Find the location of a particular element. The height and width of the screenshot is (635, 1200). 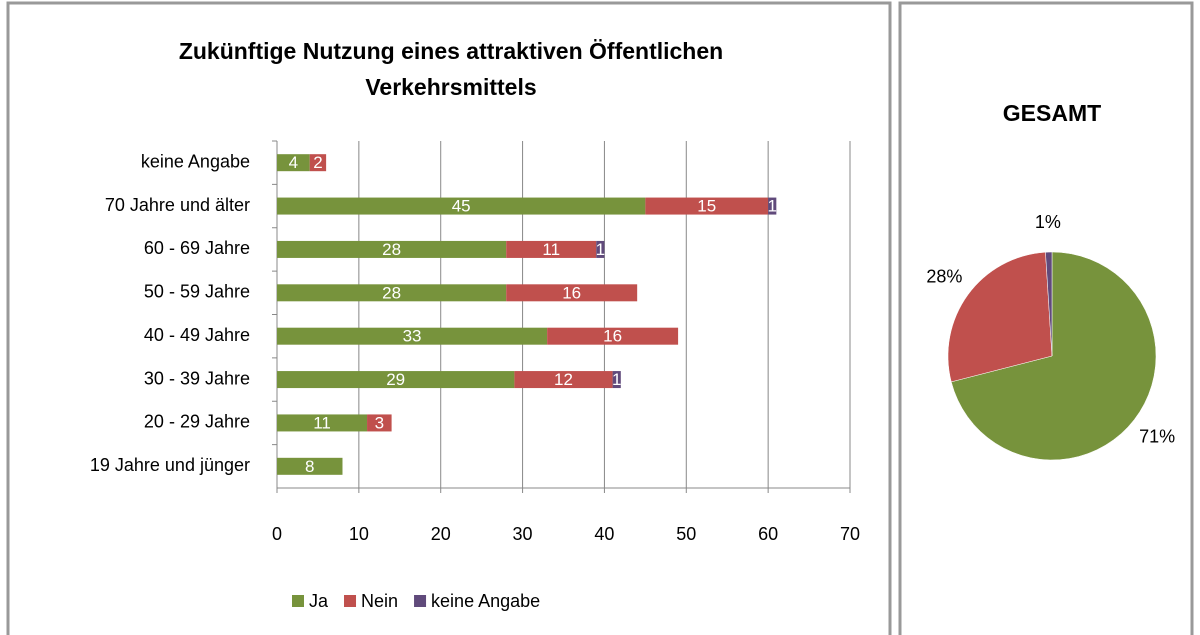

data-label: 12 is located at coordinates (563, 379).